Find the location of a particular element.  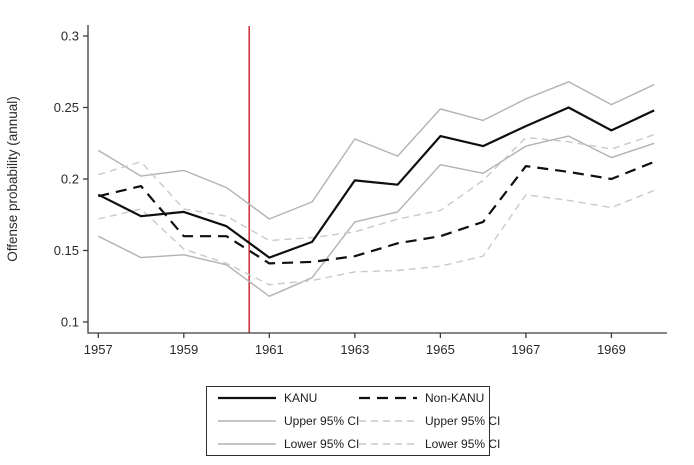

x-tick-label: 1967 is located at coordinates (525, 349).